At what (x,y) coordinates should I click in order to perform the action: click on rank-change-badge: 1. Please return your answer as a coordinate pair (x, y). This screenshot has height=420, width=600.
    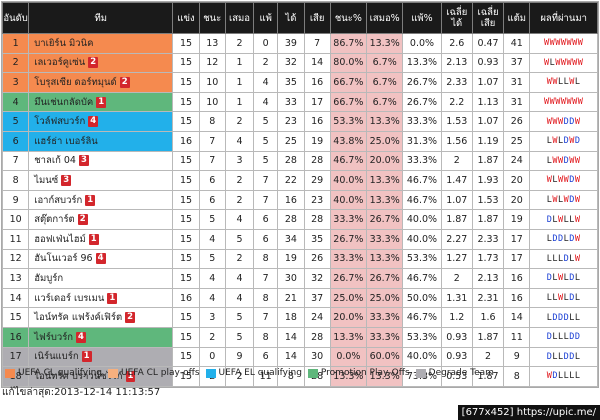
    Looking at the image, I should click on (112, 298).